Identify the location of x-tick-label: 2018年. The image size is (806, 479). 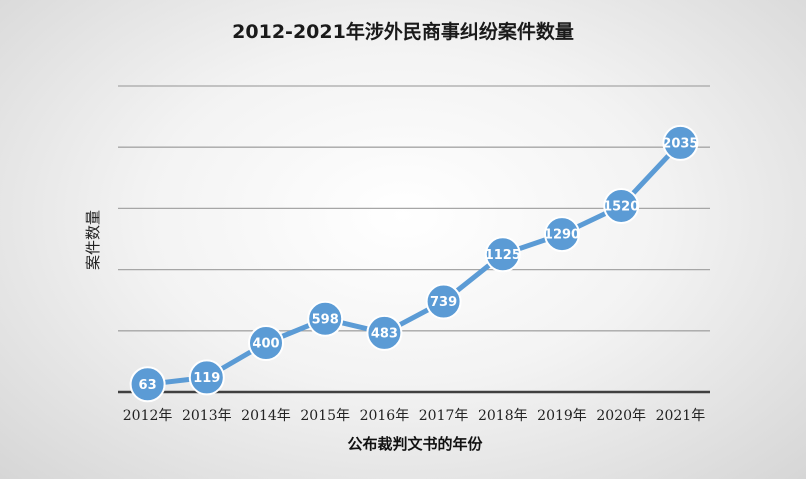
(503, 416).